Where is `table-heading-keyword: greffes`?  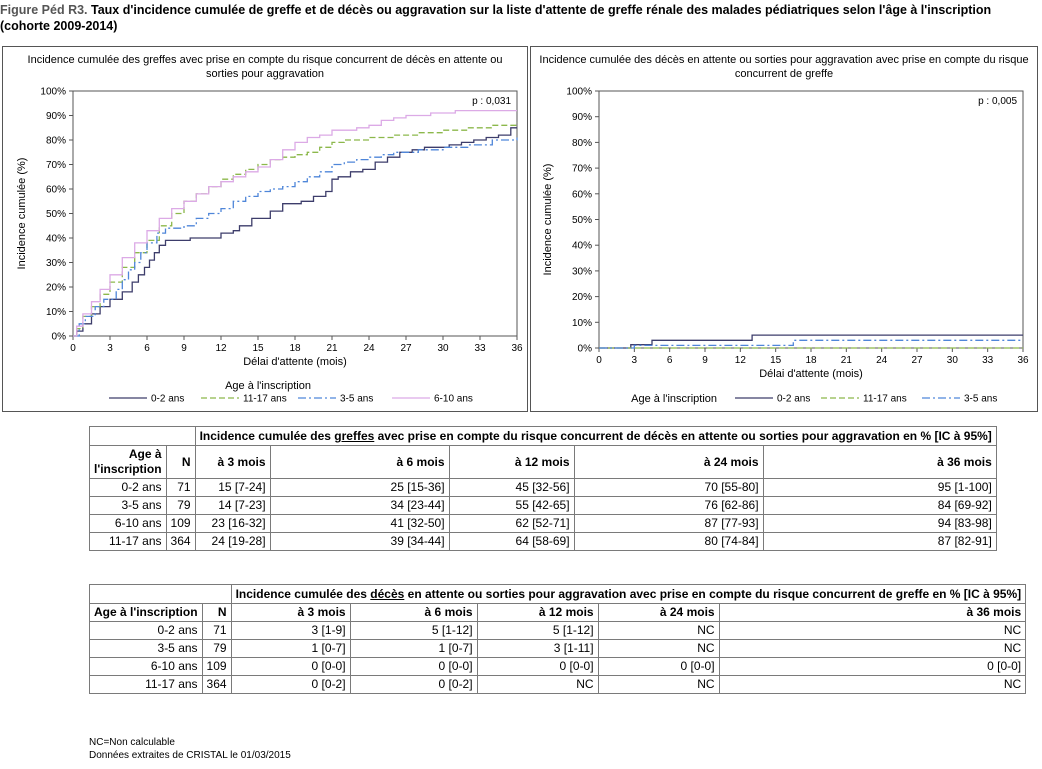 table-heading-keyword: greffes is located at coordinates (354, 436).